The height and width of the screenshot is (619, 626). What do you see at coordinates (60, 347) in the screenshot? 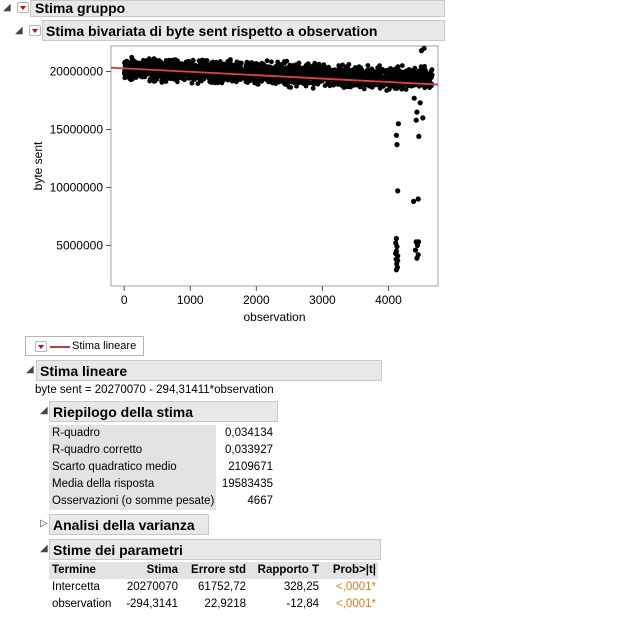
I see `legend-line-swatch` at bounding box center [60, 347].